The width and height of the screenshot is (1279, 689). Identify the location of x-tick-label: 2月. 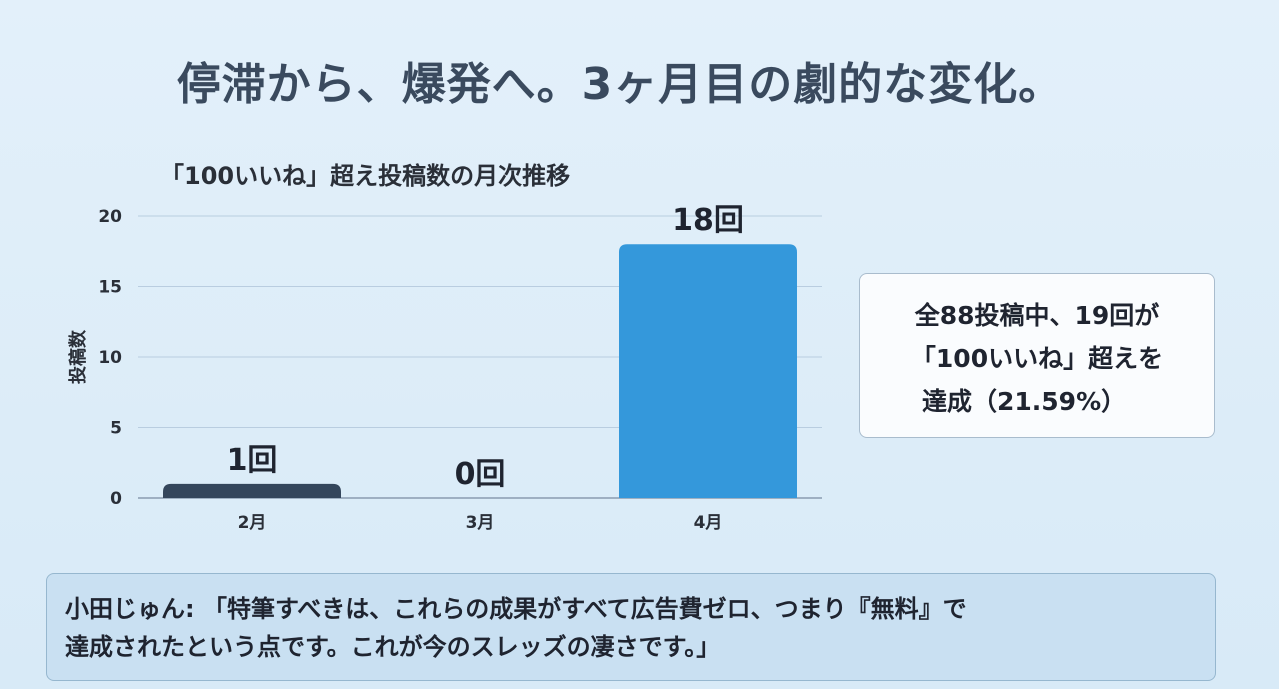
(252, 523).